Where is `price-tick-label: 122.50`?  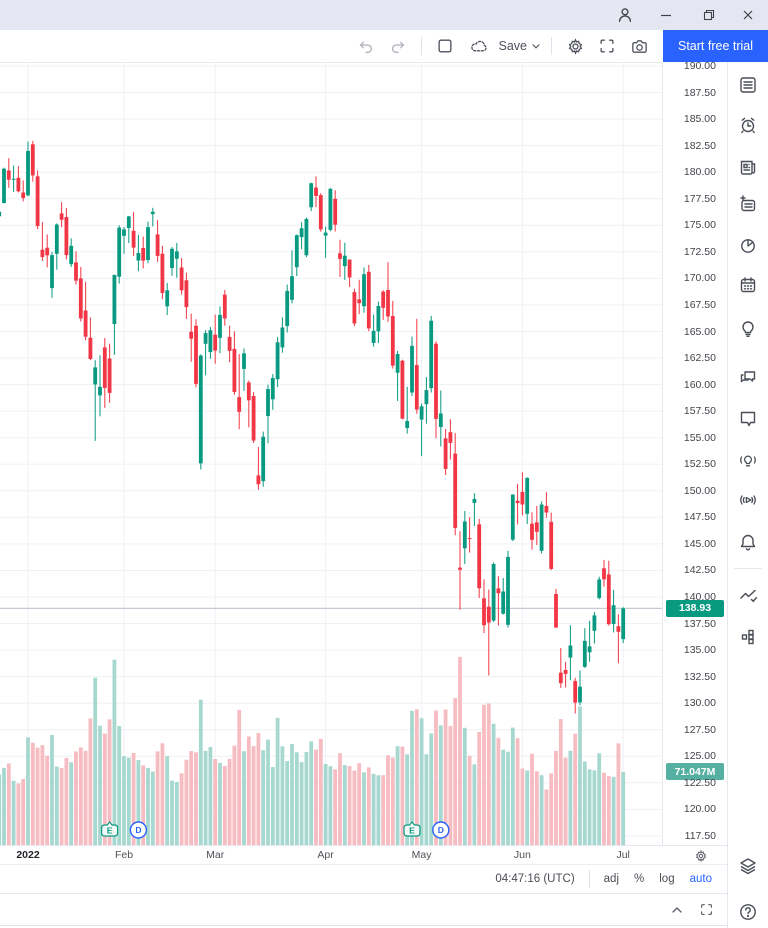 price-tick-label: 122.50 is located at coordinates (699, 782).